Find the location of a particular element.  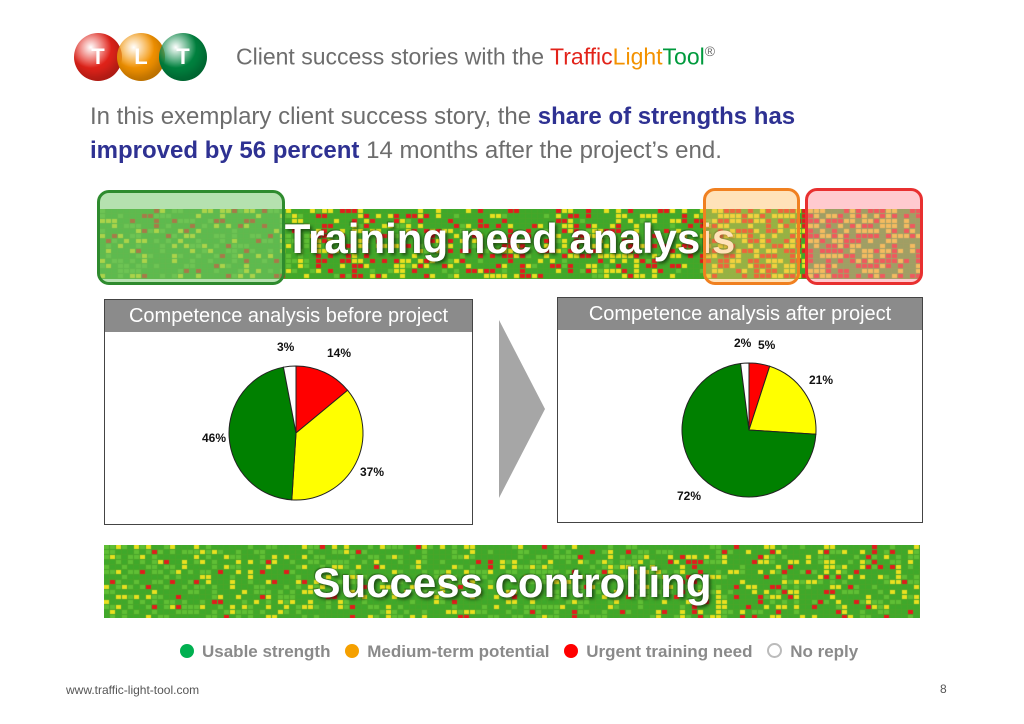

pie-data-label: 14% is located at coordinates (339, 353).